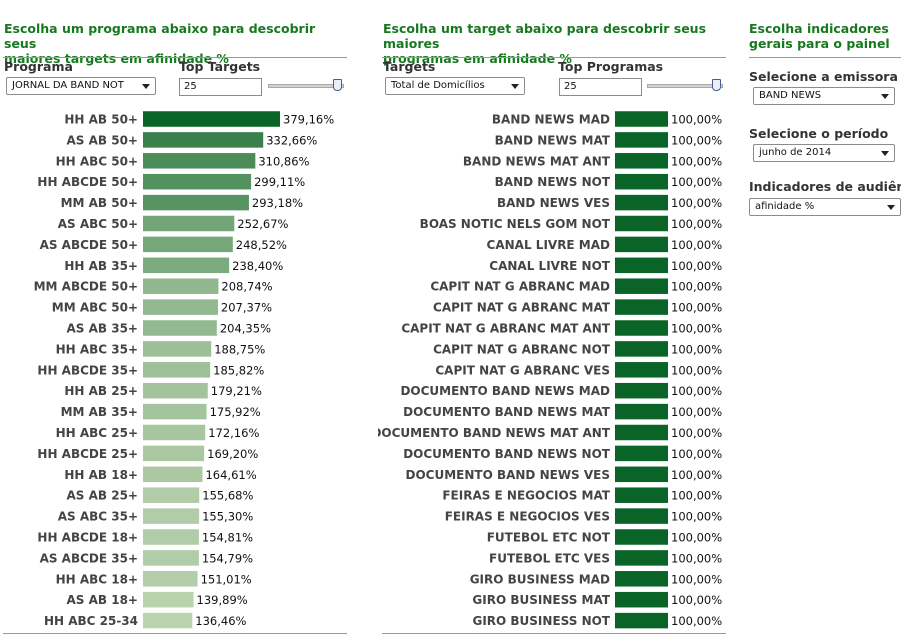 This screenshot has width=901, height=635. What do you see at coordinates (716, 85) in the screenshot?
I see `top-programs-slider-handle` at bounding box center [716, 85].